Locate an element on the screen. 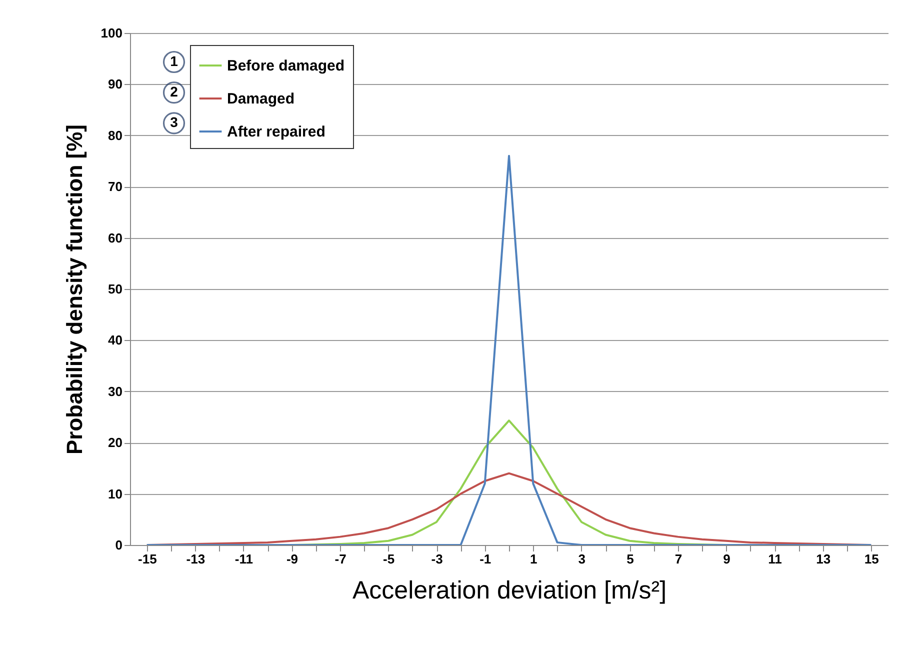  y-tick-label: 20 is located at coordinates (115, 442).